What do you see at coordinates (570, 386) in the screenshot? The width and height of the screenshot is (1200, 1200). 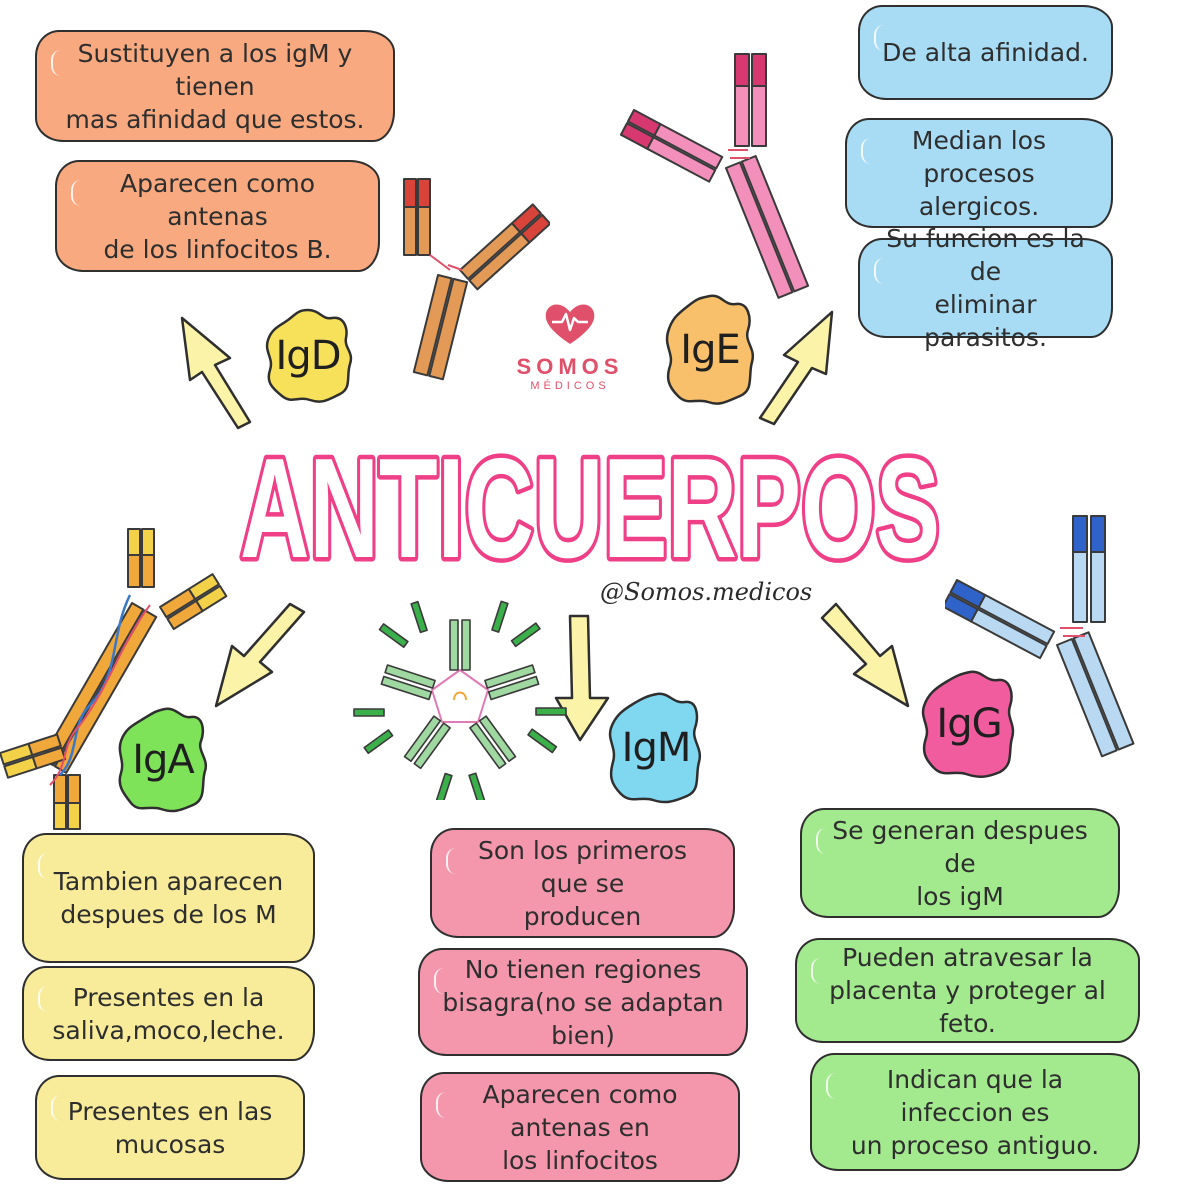 I see `logo-subtitle: MÉDICOS` at bounding box center [570, 386].